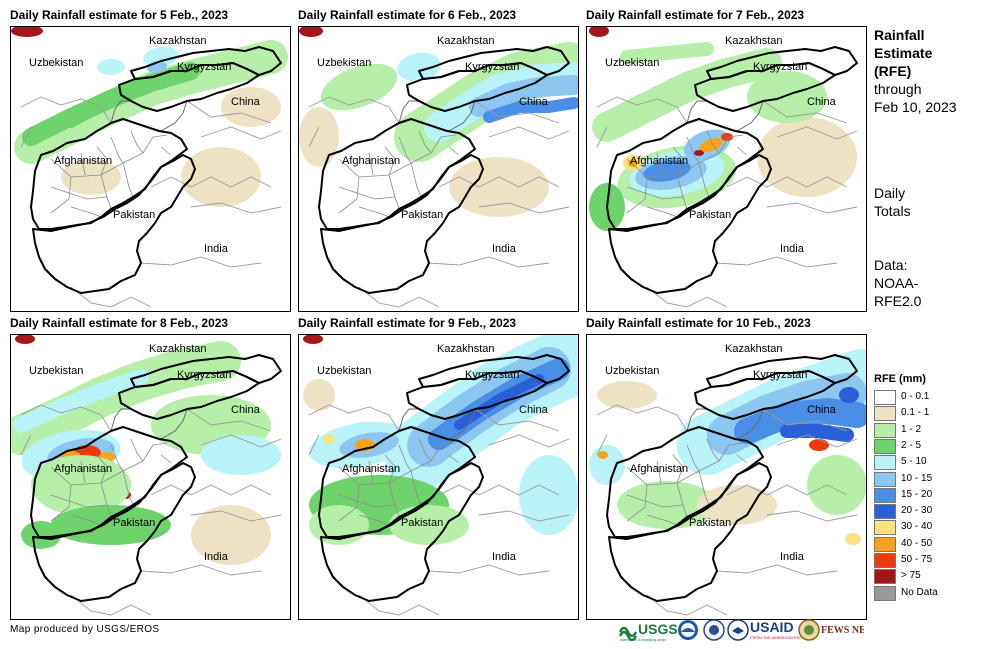  What do you see at coordinates (924, 479) in the screenshot?
I see `legend-item: 10 - 15` at bounding box center [924, 479].